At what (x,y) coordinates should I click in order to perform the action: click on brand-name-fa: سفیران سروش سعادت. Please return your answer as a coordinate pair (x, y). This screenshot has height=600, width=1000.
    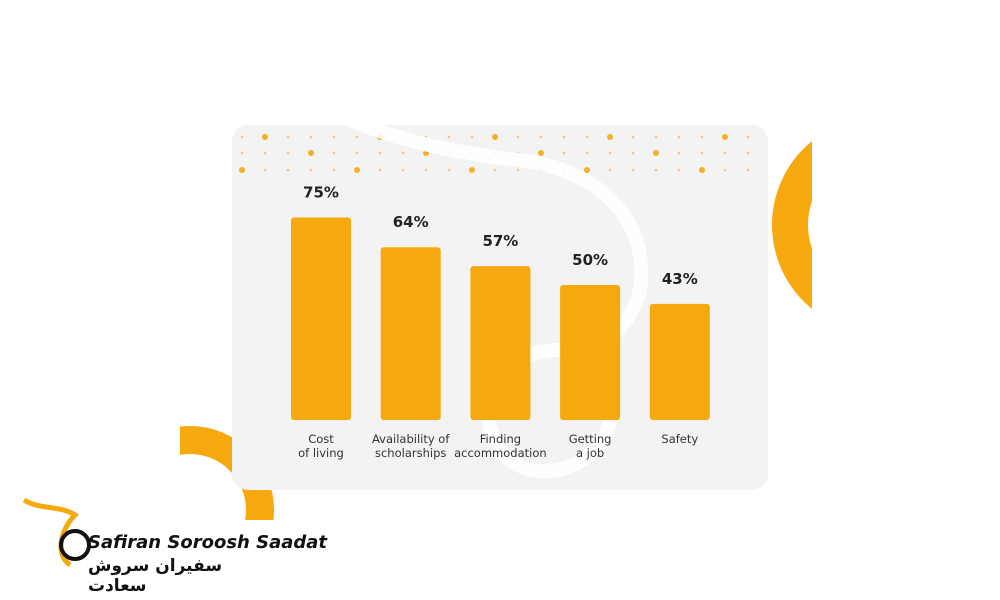
    Looking at the image, I should click on (155, 576).